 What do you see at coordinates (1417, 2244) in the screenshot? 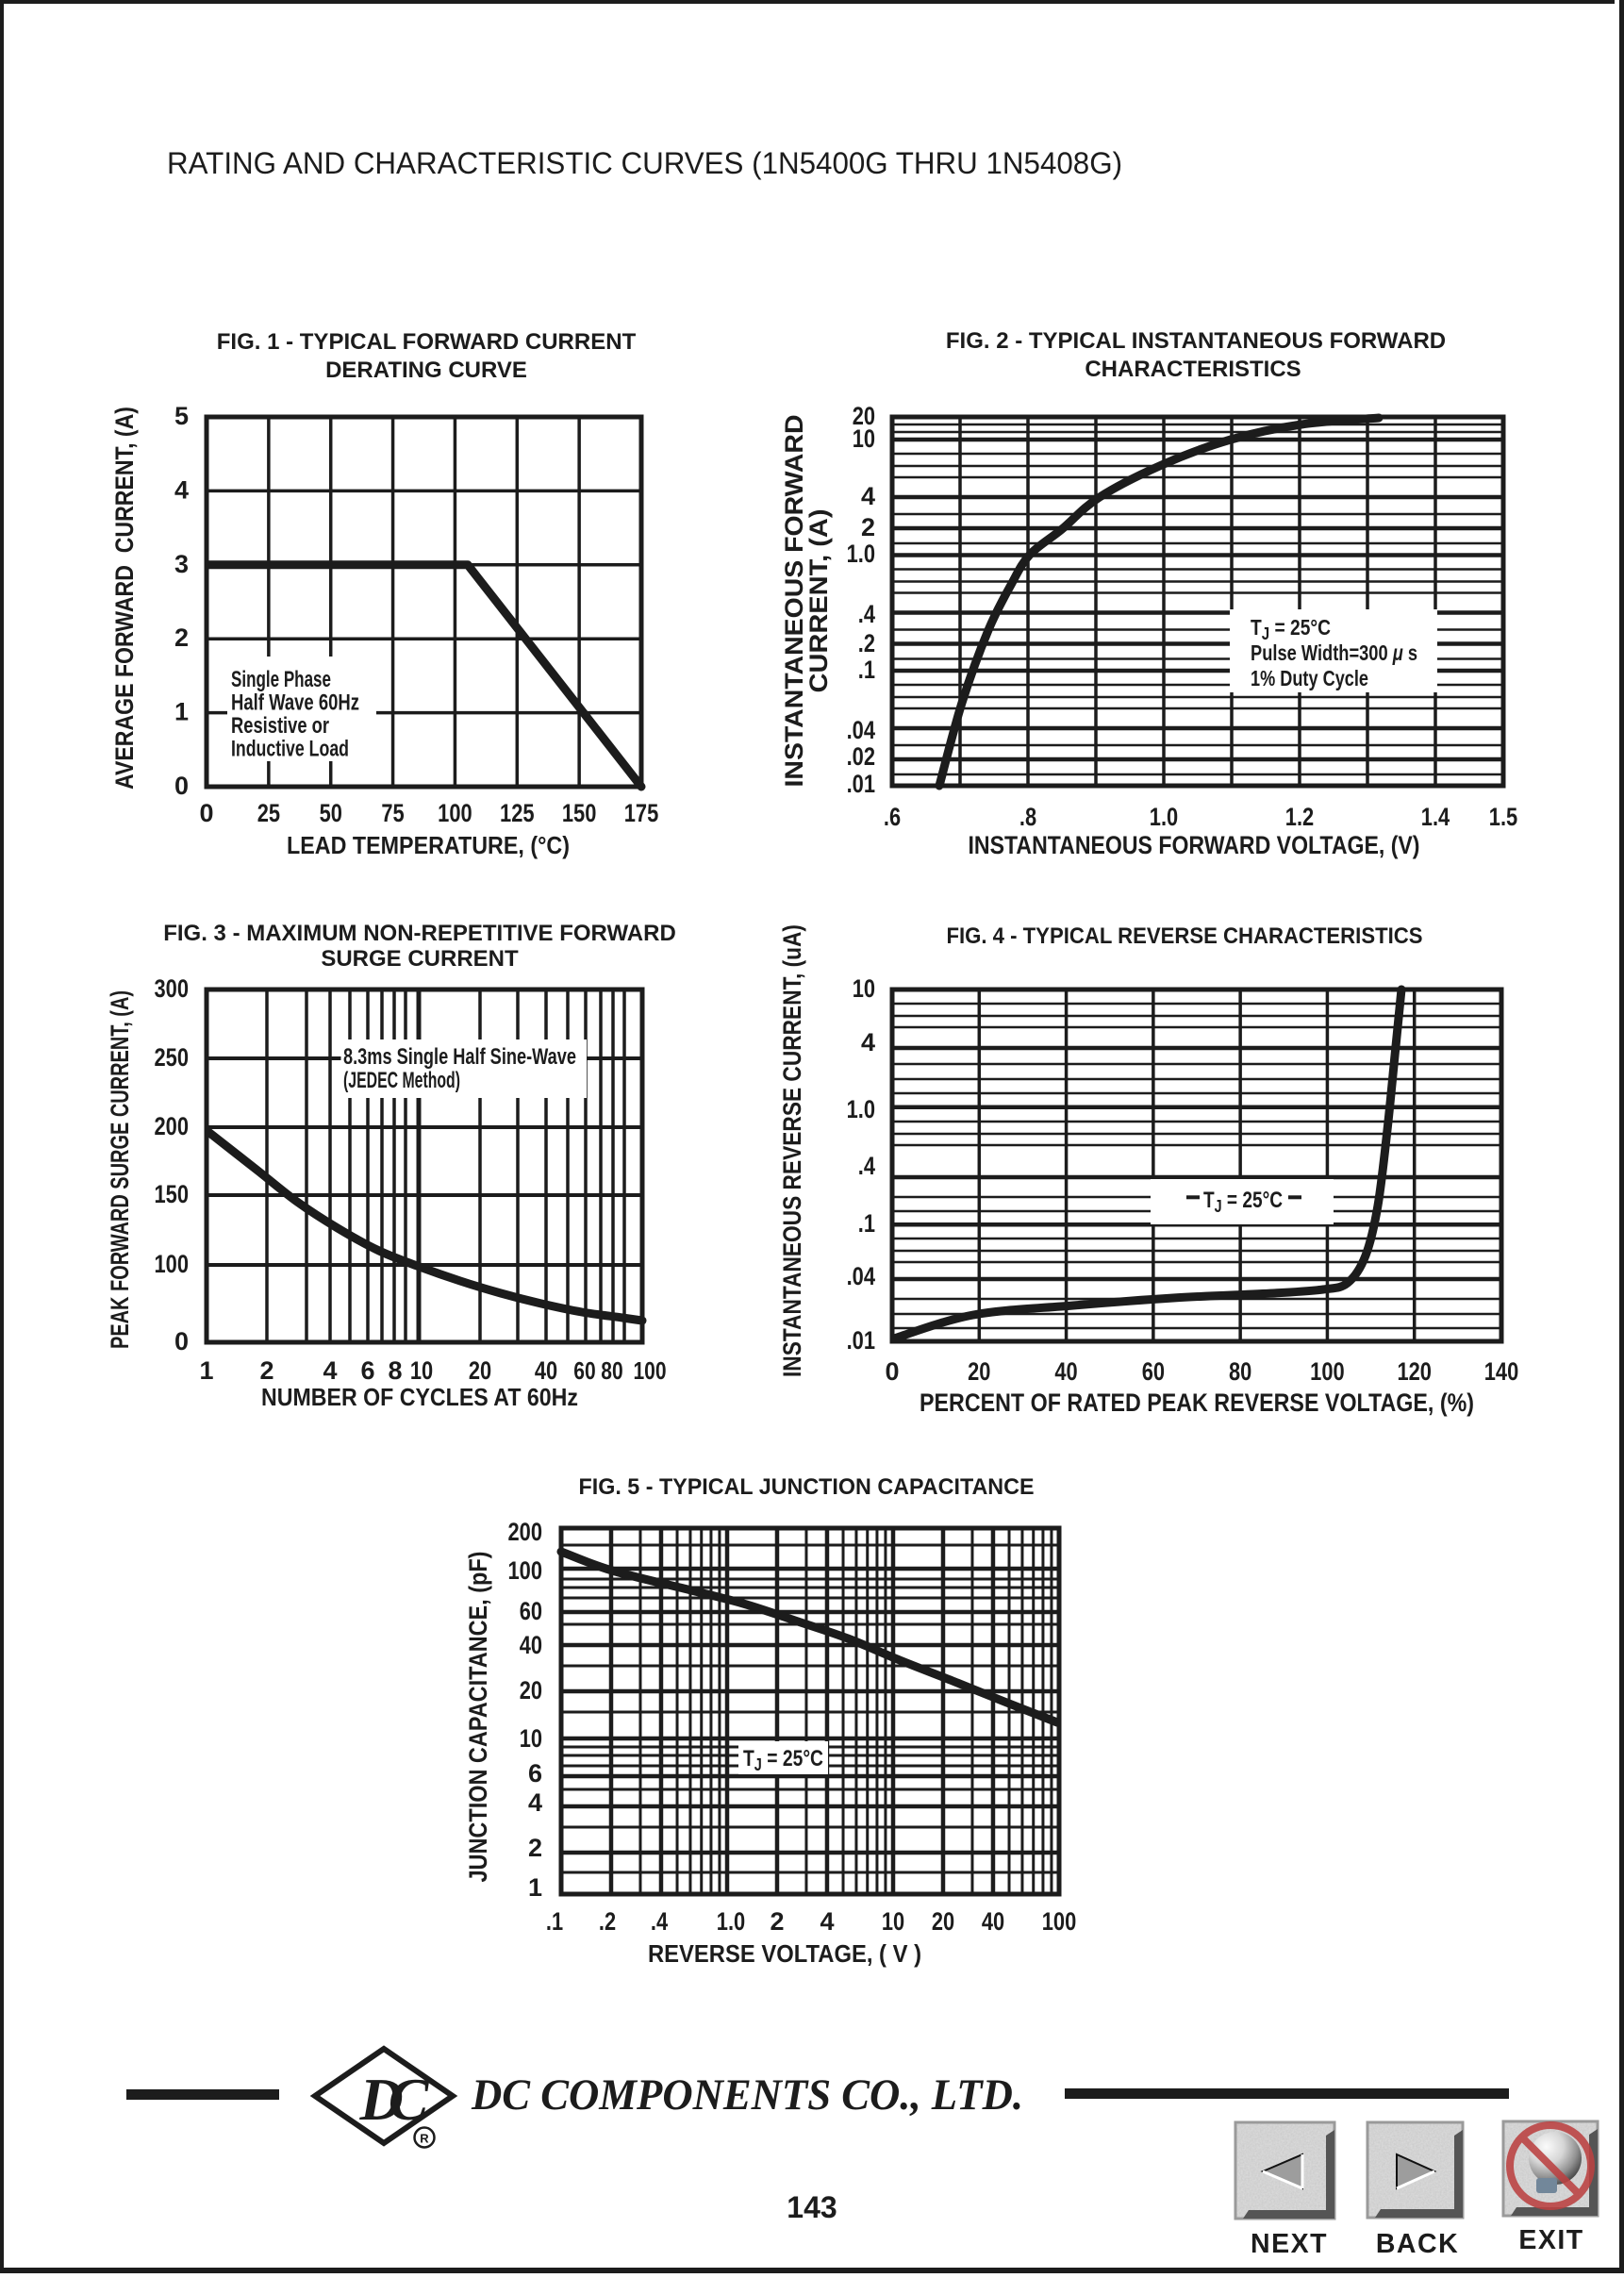
I see `svg-text: BACK` at bounding box center [1417, 2244].